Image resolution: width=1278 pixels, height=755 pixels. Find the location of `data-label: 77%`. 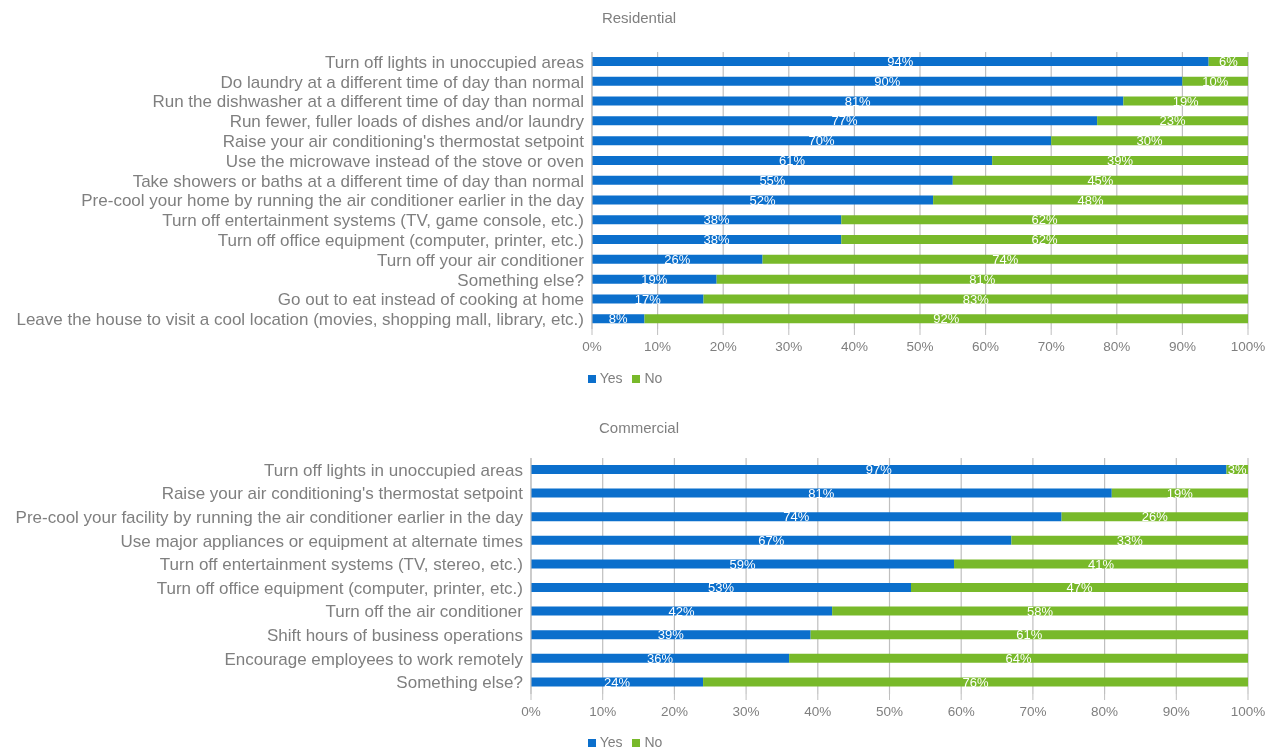

data-label: 77% is located at coordinates (844, 121).